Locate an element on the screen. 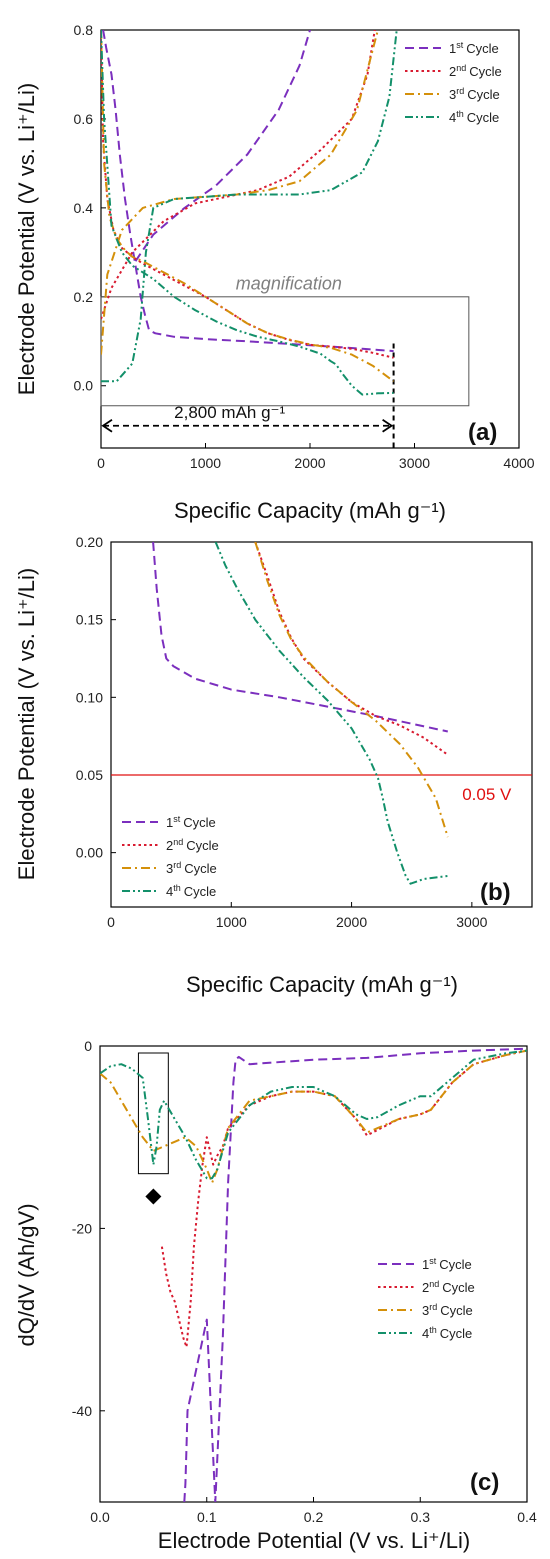 This screenshot has width=550, height=1559. panel-b-label: (b) is located at coordinates (495, 892).